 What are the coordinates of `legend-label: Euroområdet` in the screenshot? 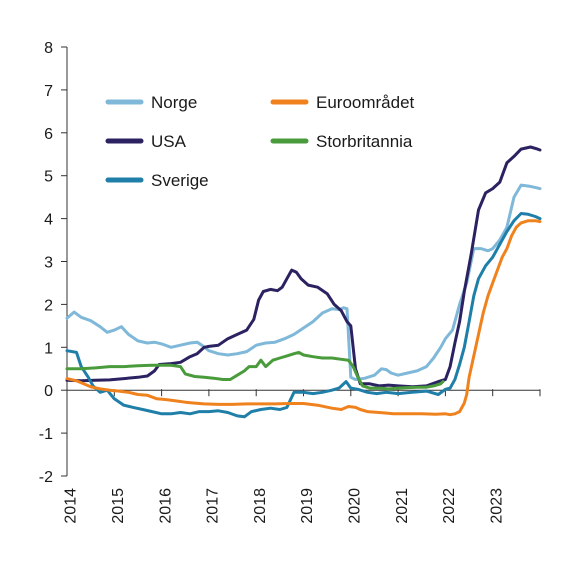 It's located at (365, 102).